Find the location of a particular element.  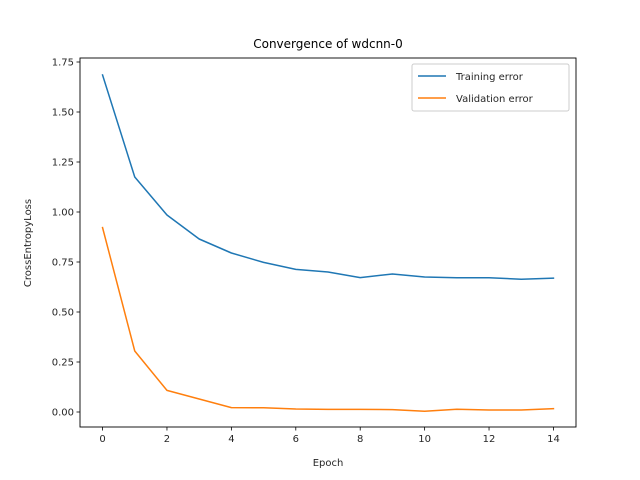

chart-title: Convergence of wdcnn-0 is located at coordinates (328, 44).